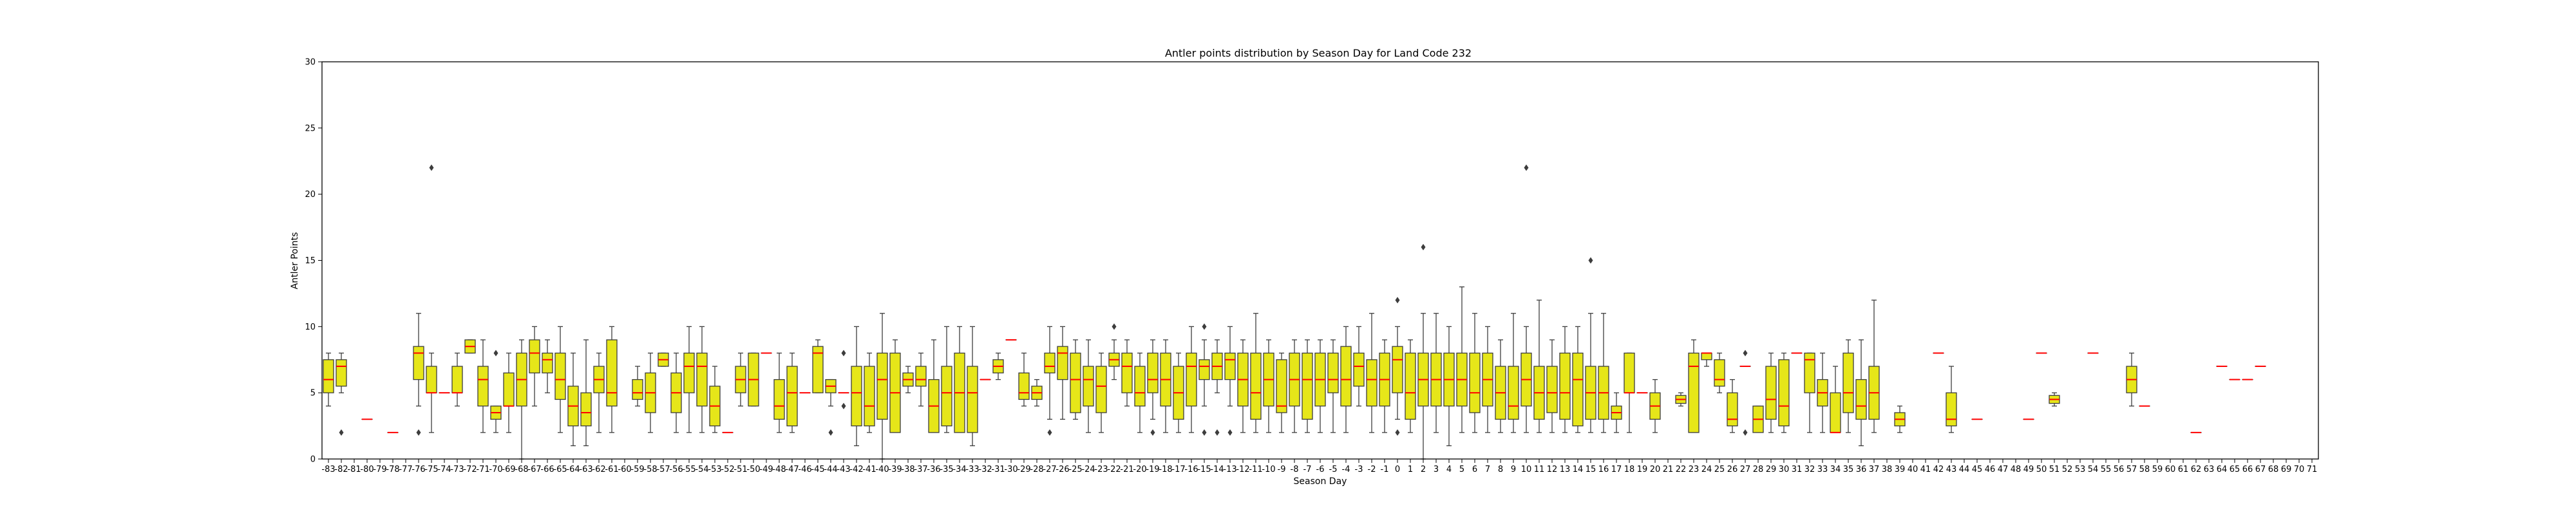  What do you see at coordinates (818, 366) in the screenshot?
I see `box--45` at bounding box center [818, 366].